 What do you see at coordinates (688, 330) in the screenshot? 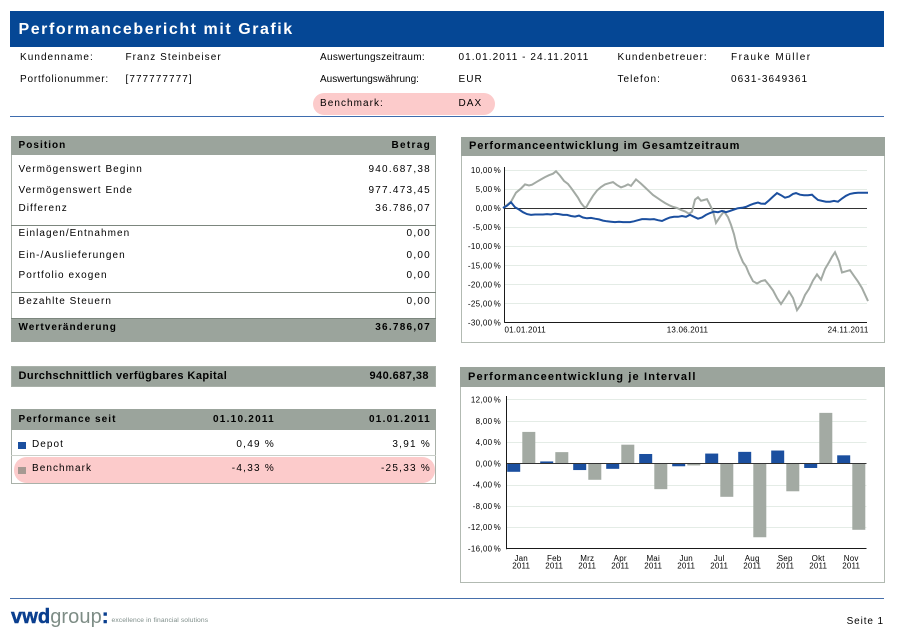
I see `svg-text: 13.06.2011` at bounding box center [688, 330].